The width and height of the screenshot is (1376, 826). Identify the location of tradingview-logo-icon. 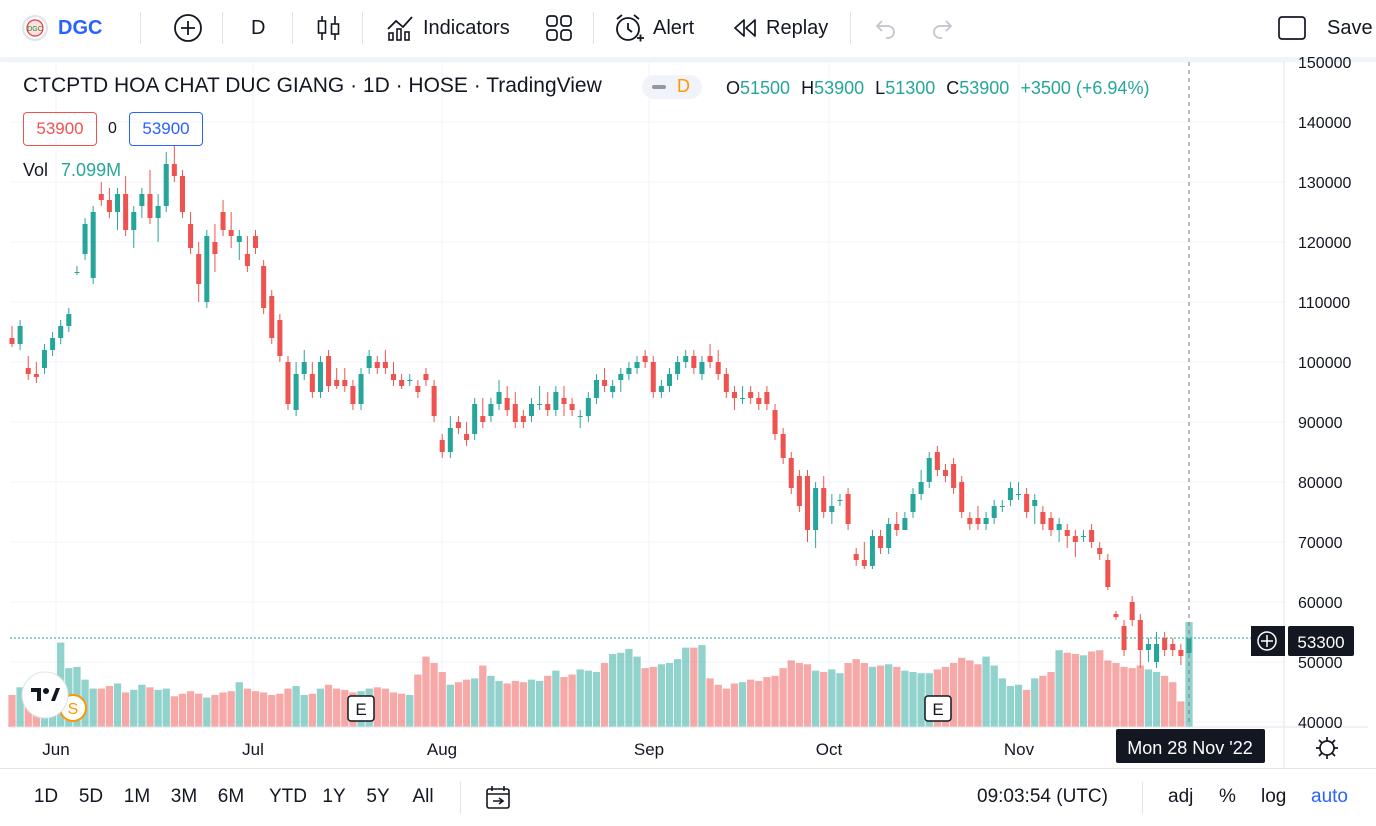
(45, 695).